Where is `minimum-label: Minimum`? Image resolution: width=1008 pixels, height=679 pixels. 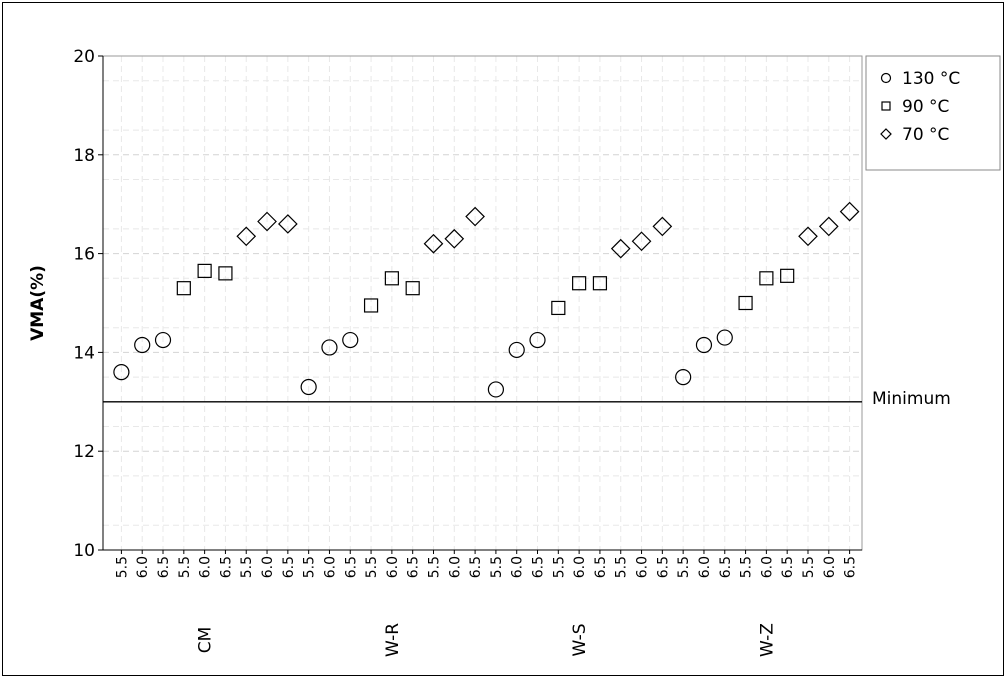 minimum-label: Minimum is located at coordinates (911, 399).